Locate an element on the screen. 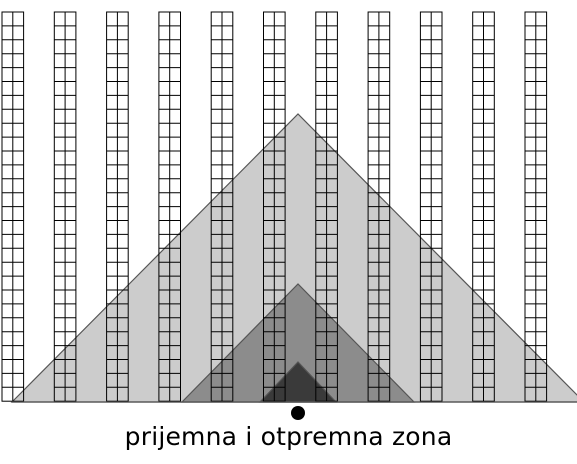  diagram-caption: prijemna i otpremna zona is located at coordinates (288, 436).